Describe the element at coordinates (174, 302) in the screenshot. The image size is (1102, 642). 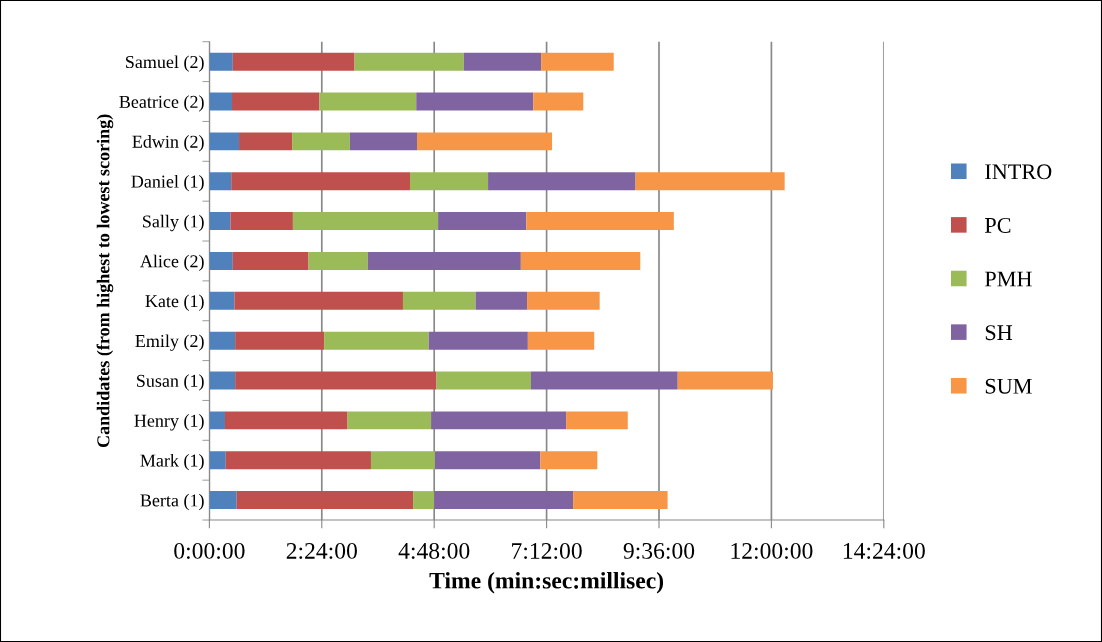
I see `y-tick-label: Kate (1)` at that location.